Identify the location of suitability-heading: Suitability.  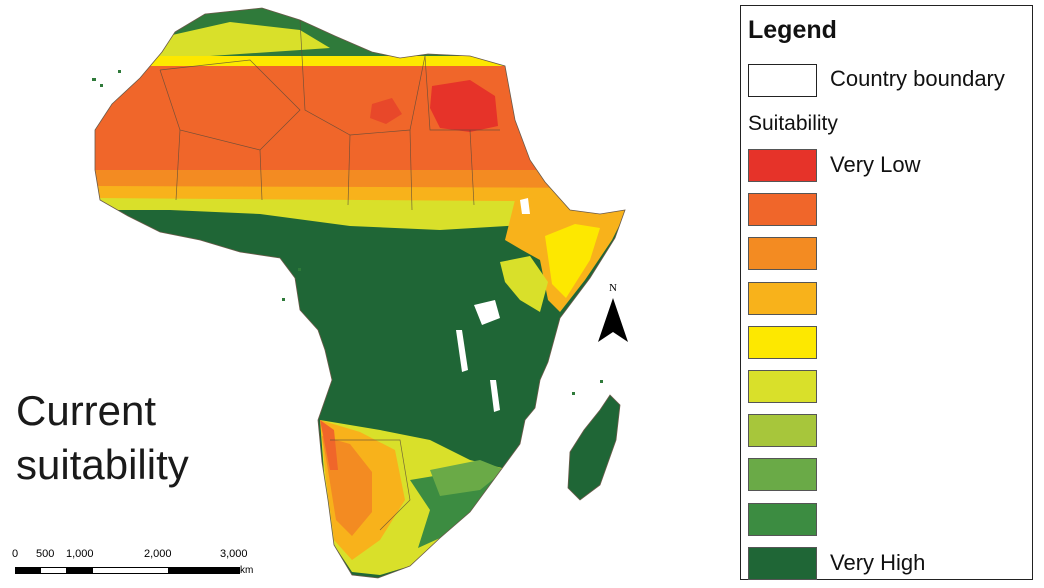
(793, 123).